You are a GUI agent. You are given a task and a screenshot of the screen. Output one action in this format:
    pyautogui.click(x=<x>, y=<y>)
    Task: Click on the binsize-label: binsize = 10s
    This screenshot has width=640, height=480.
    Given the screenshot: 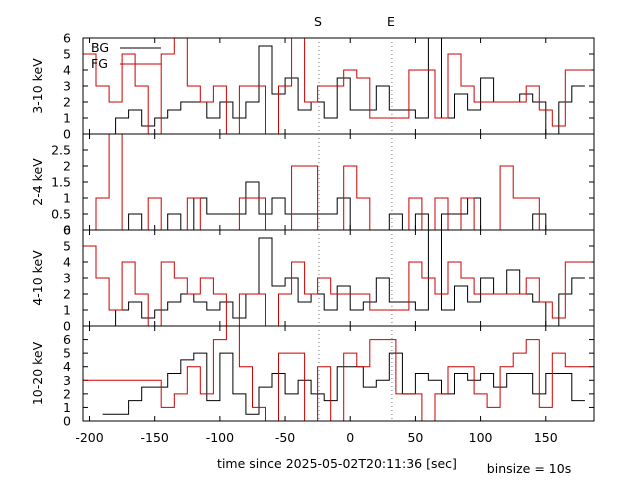 What is the action you would take?
    pyautogui.click(x=529, y=468)
    